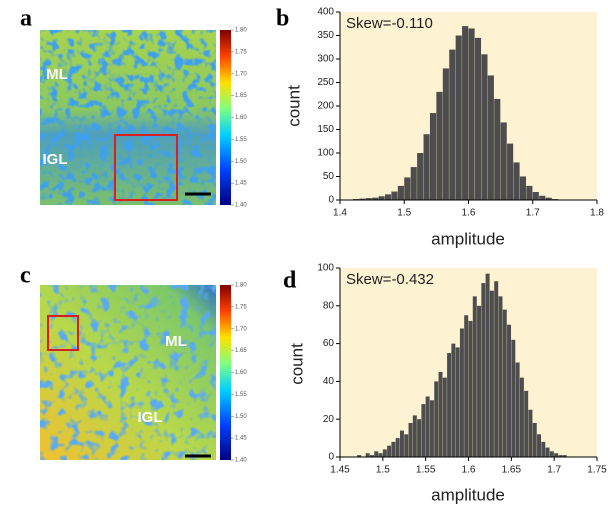 The width and height of the screenshot is (608, 510). Describe the element at coordinates (282, 19) in the screenshot. I see `panel-label: b` at that location.